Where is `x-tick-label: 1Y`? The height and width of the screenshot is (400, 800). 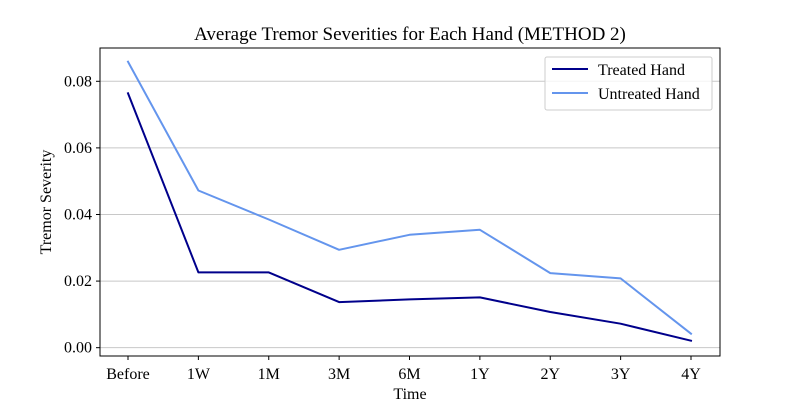 x-tick-label: 1Y is located at coordinates (480, 374).